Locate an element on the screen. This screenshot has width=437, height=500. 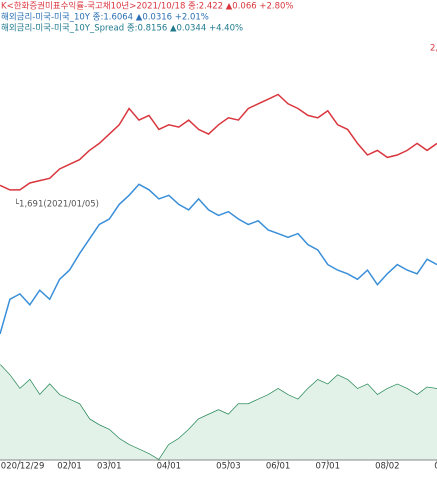
legend-entry: 해외금리-미국-미국_10Y 종:1.6064 ▲0.0316 +2.01% is located at coordinates (105, 17).